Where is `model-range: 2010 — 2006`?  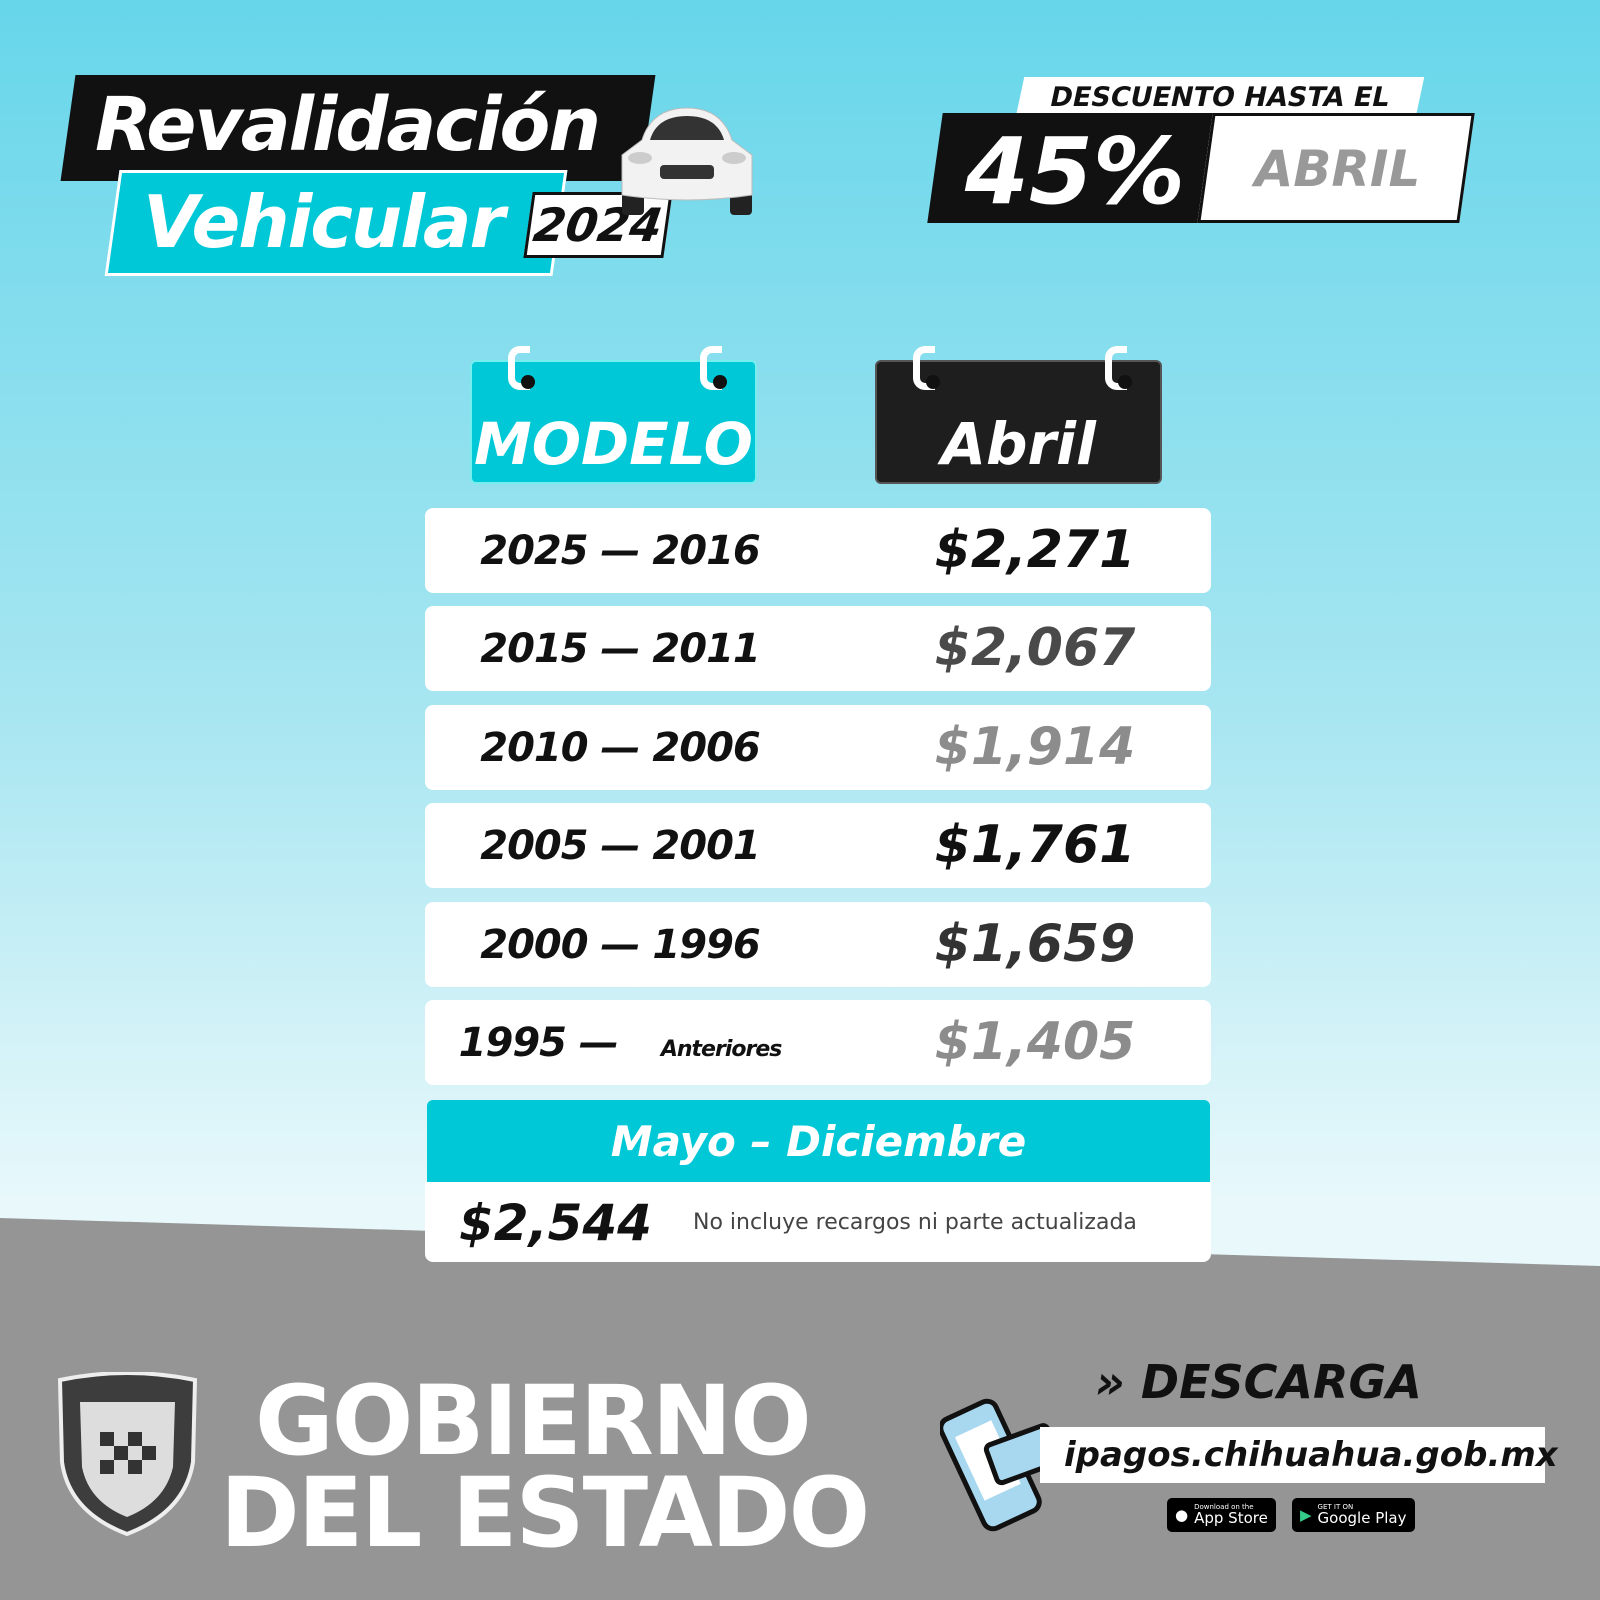 model-range: 2010 — 2006 is located at coordinates (620, 748).